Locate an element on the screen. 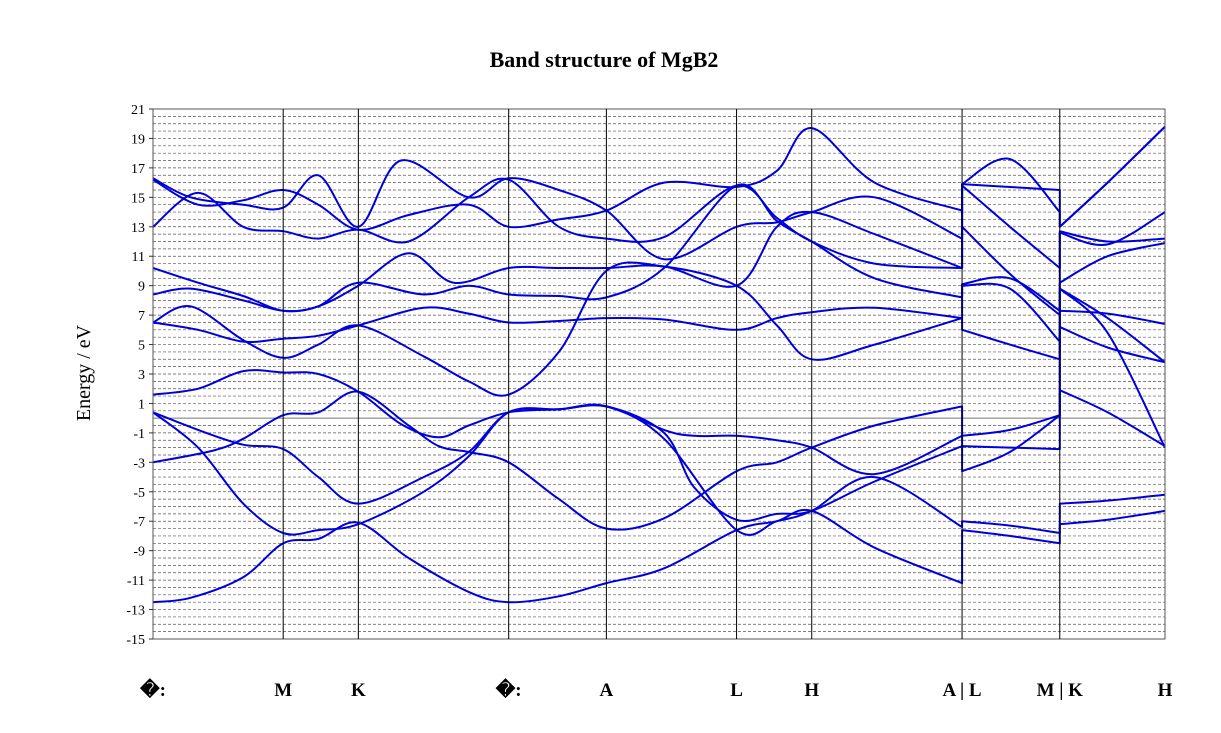 The height and width of the screenshot is (733, 1221). kpoint-label: A | L is located at coordinates (962, 690).